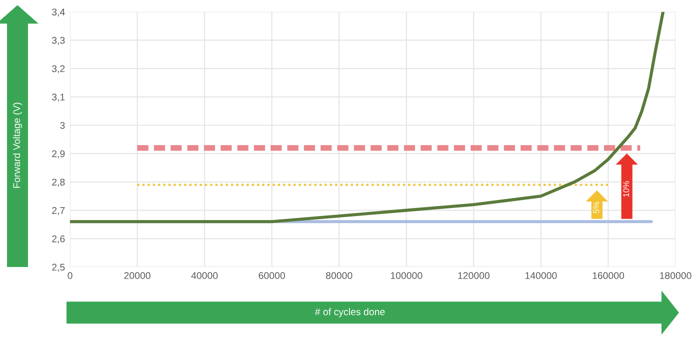 The image size is (700, 338). Describe the element at coordinates (58, 182) in the screenshot. I see `y-tick-label: 2,8` at that location.